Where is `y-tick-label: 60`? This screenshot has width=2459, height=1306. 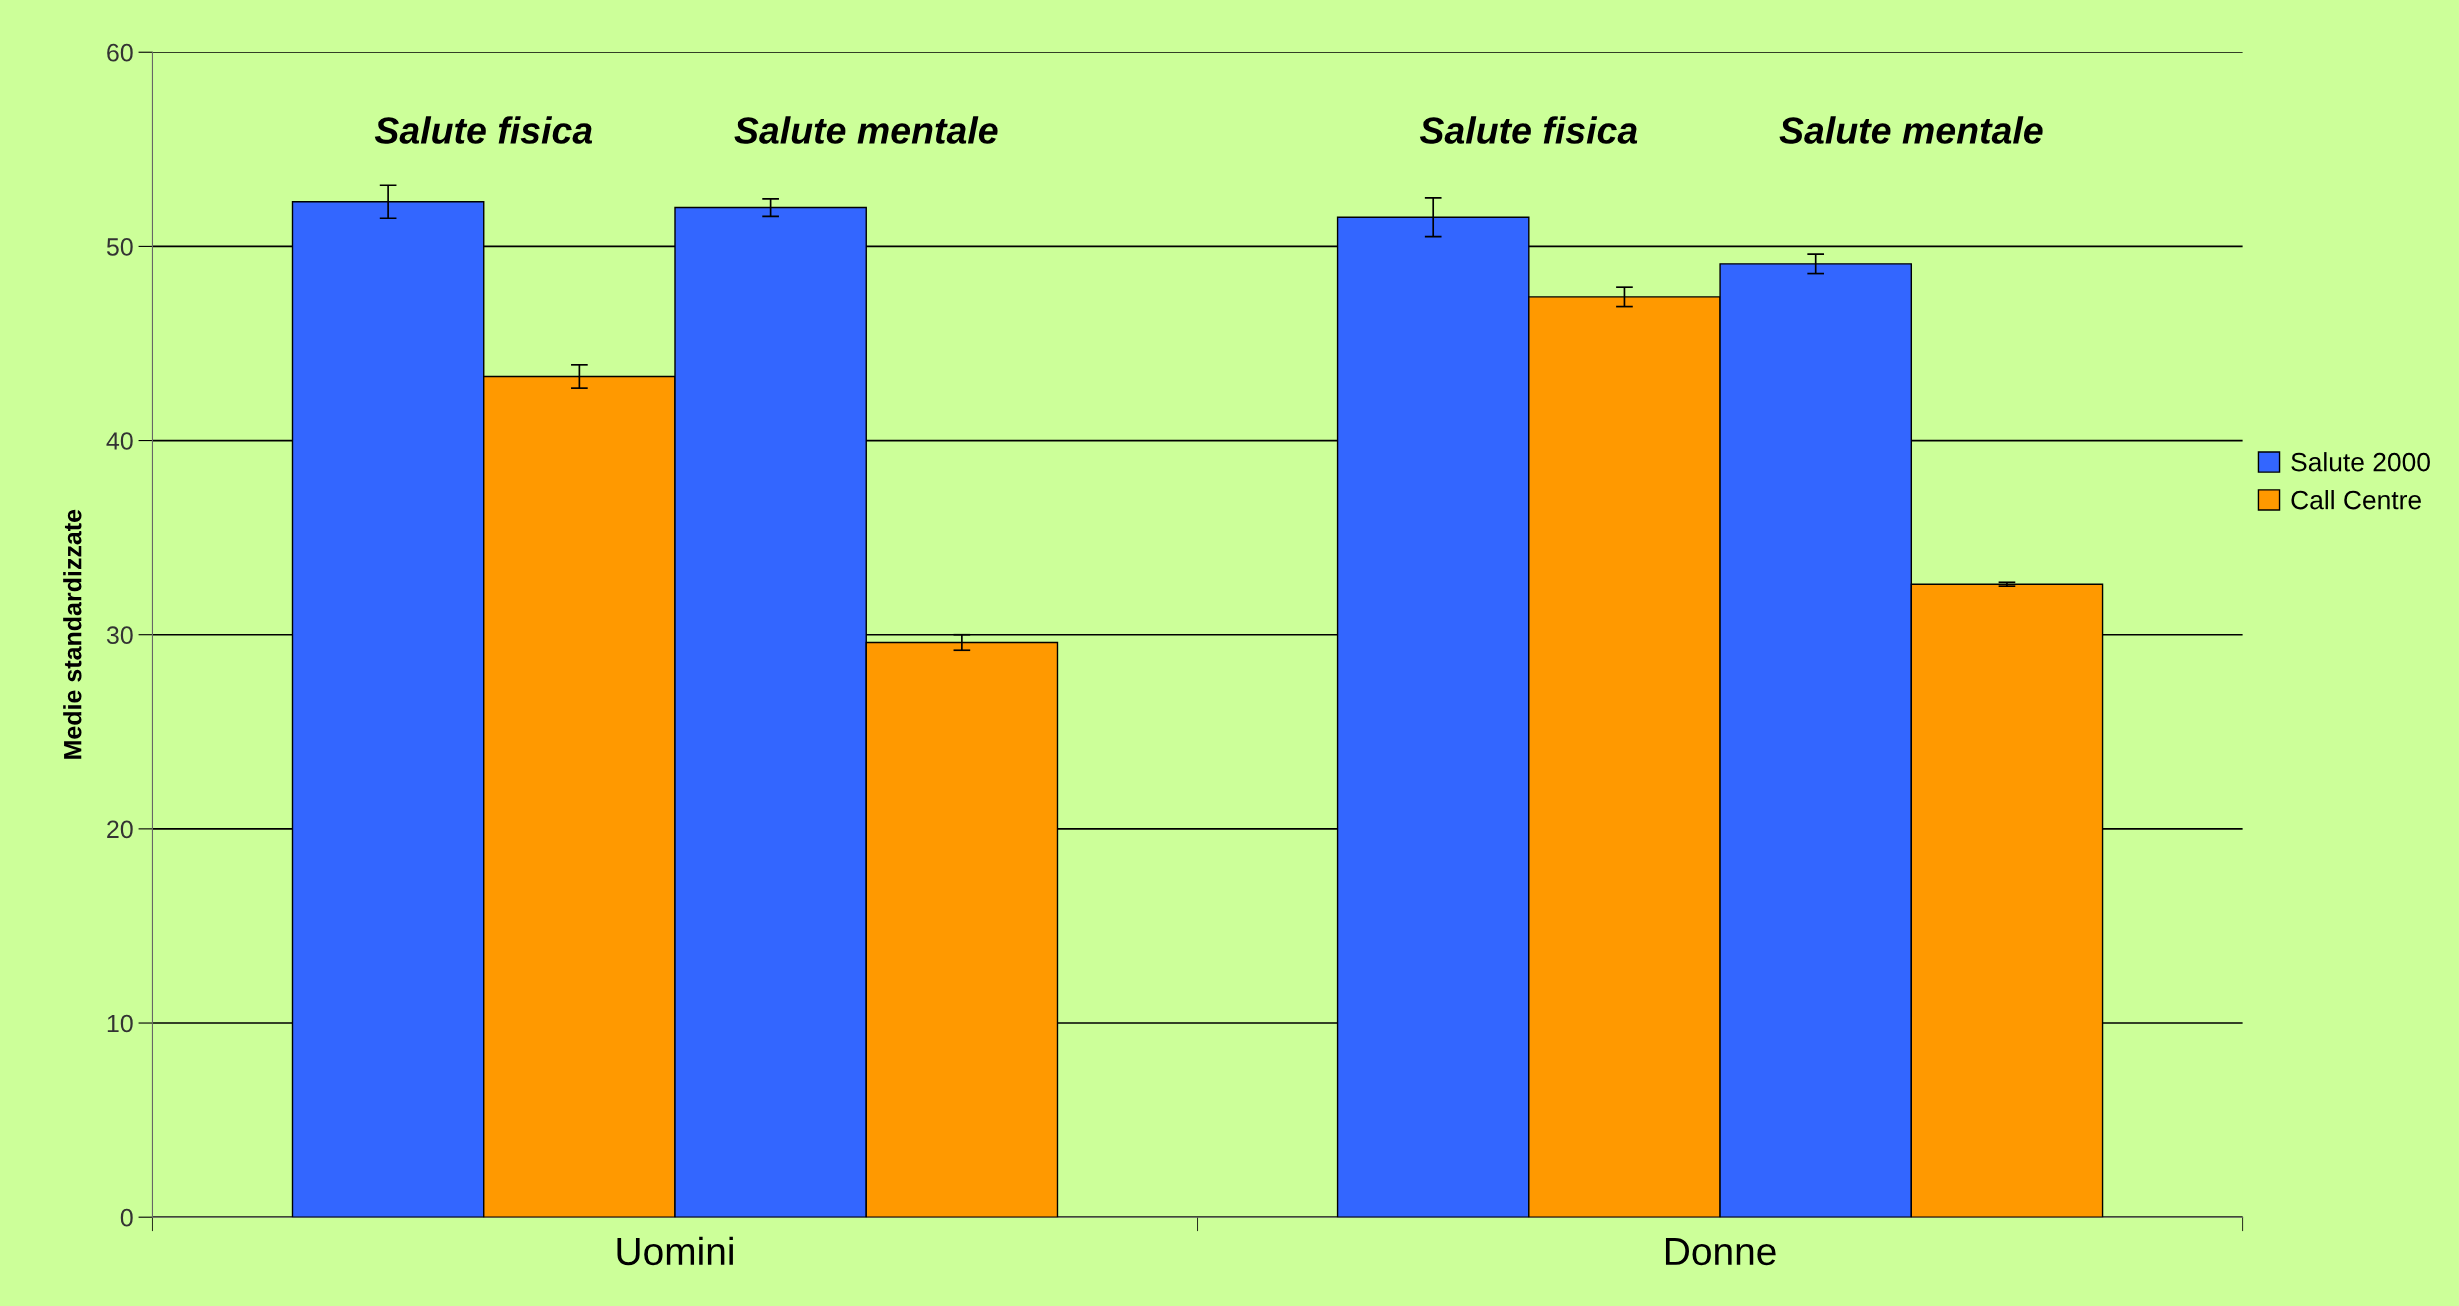
y-tick-label: 60 is located at coordinates (120, 52).